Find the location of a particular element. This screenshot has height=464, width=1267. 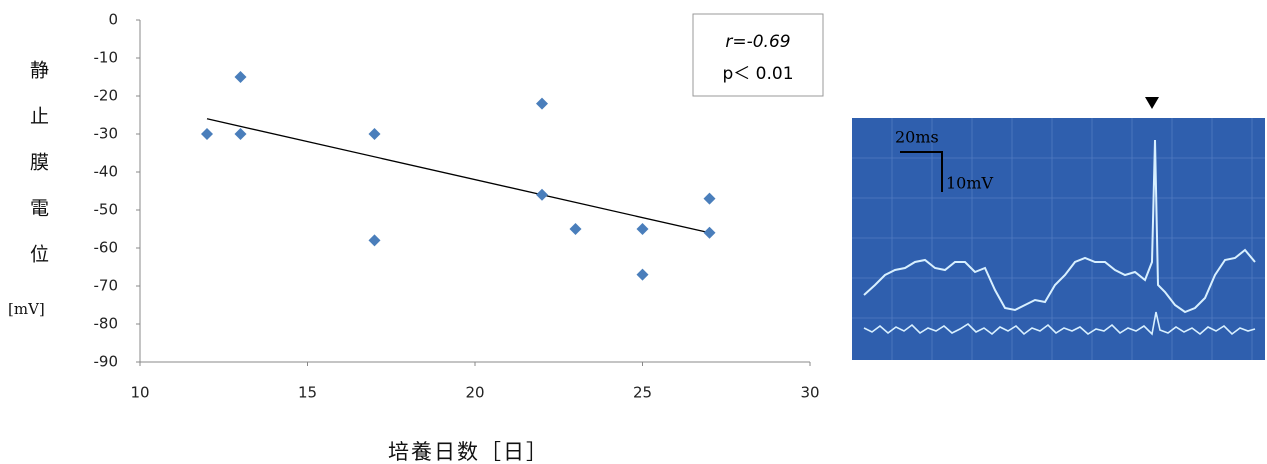

y-tick-label: -10 is located at coordinates (106, 58).